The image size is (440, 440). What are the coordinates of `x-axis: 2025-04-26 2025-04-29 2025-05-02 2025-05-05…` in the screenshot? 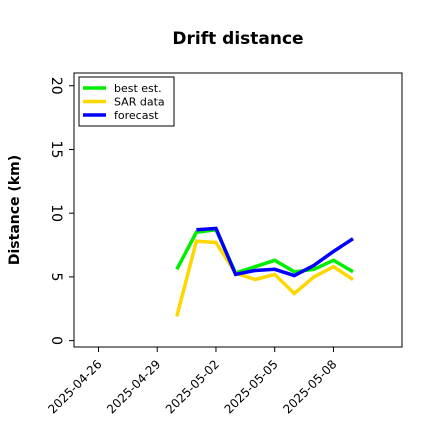 It's located at (192, 381).